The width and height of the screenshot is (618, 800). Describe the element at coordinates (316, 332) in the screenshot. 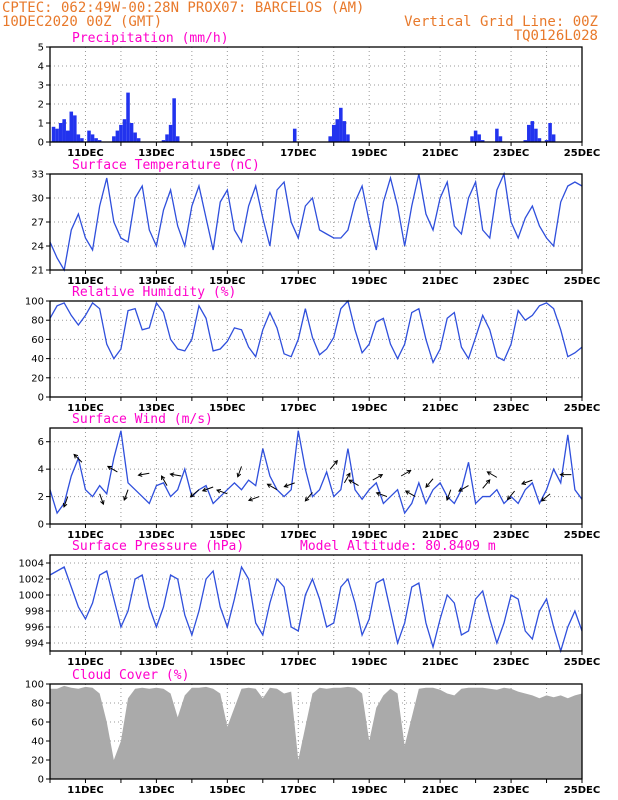

I see `humidity-line` at that location.